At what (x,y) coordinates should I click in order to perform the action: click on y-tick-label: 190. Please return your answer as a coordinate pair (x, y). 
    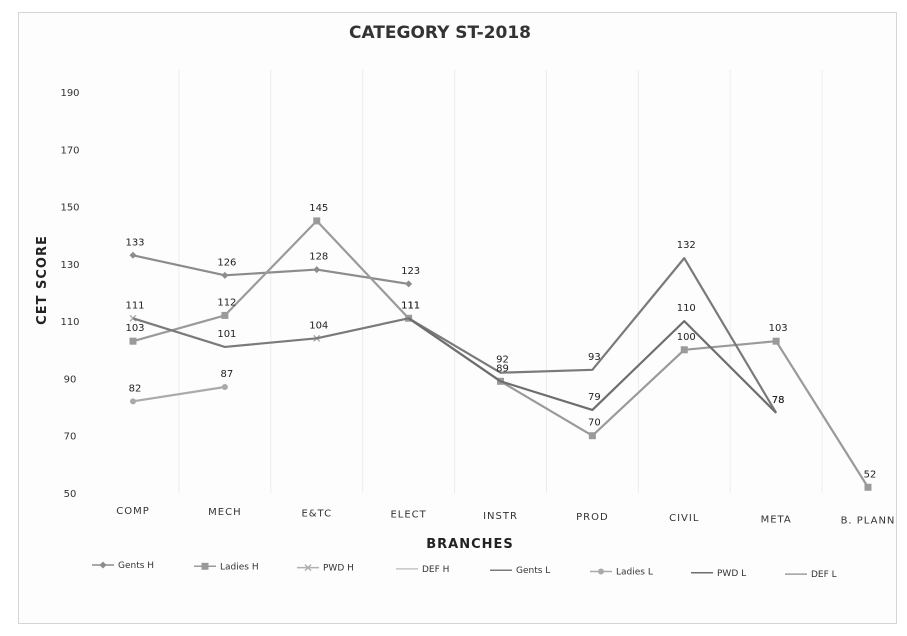
    Looking at the image, I should click on (69, 93).